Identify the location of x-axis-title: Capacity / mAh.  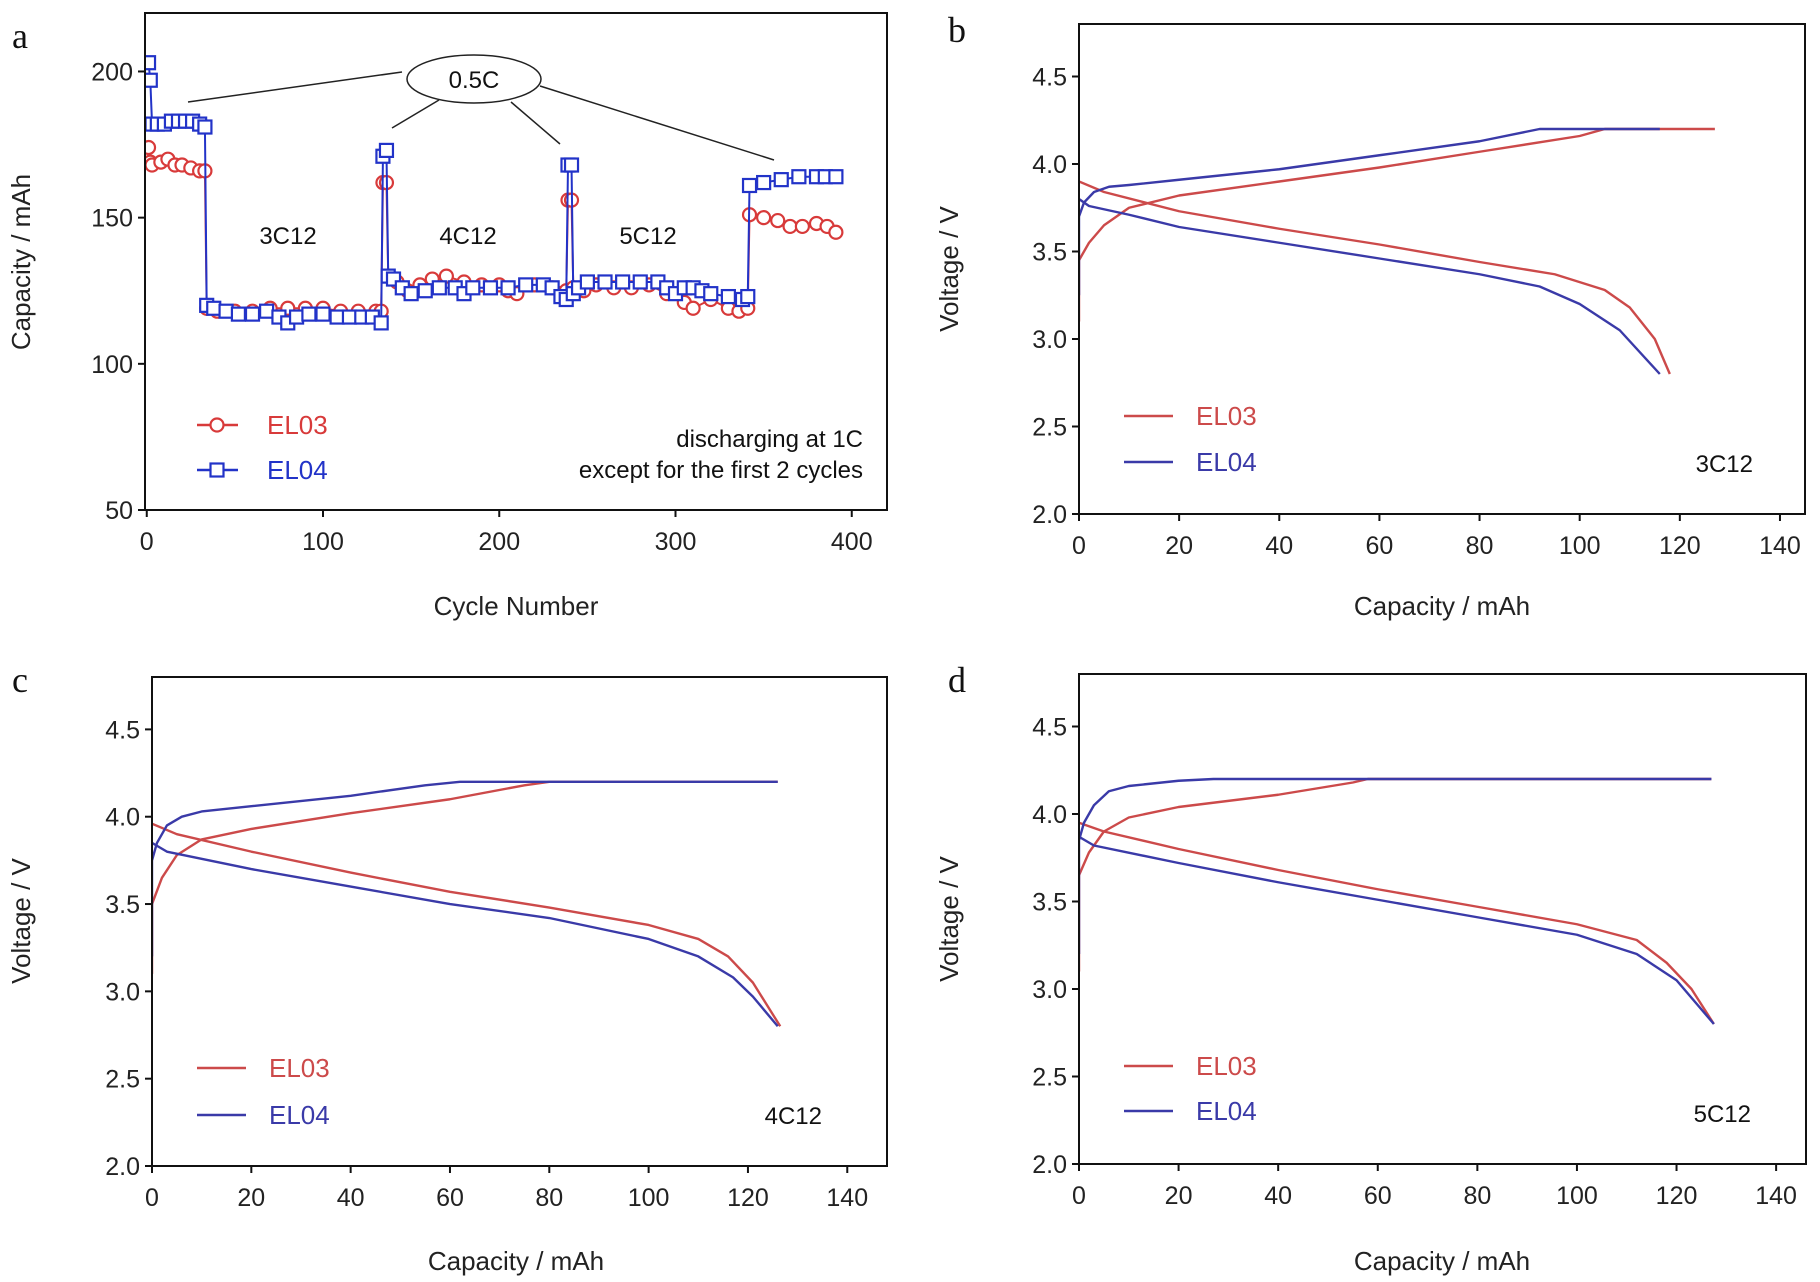
(1442, 606).